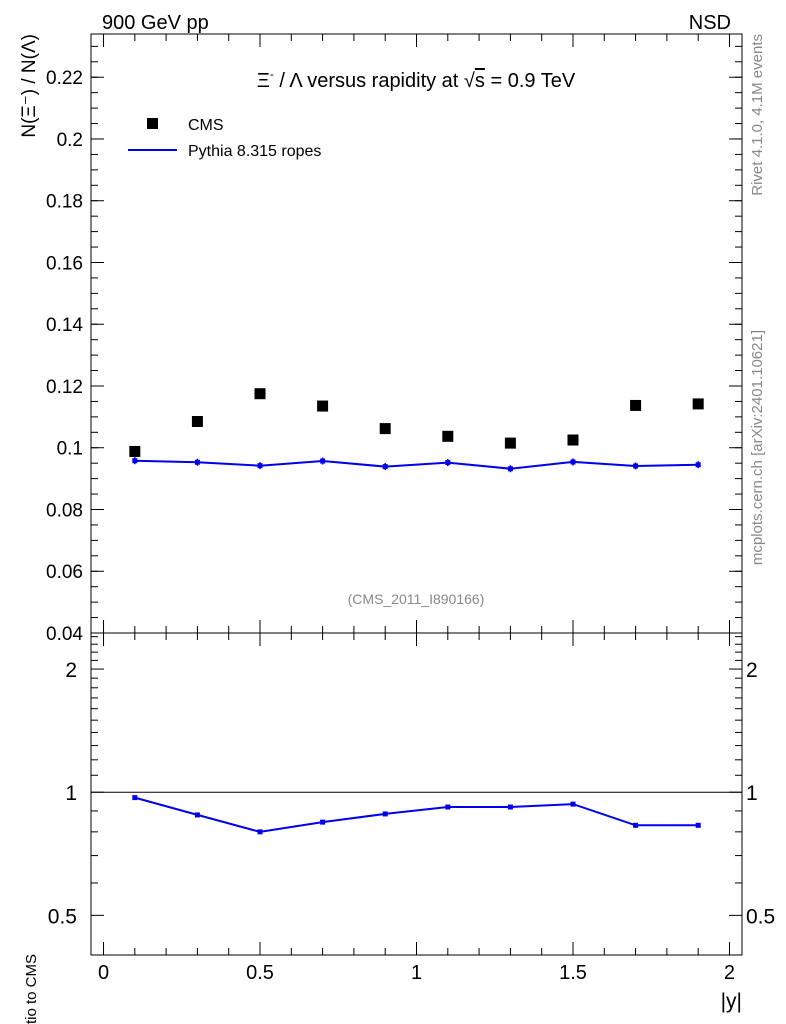 The width and height of the screenshot is (786, 1024). I want to click on x-tick-label: 1.5, so click(573, 973).